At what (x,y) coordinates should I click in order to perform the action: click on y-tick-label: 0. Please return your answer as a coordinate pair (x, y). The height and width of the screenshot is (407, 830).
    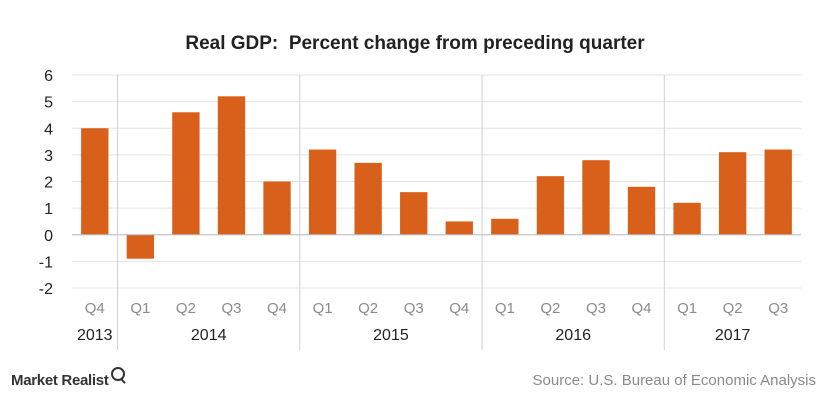
    Looking at the image, I should click on (48, 236).